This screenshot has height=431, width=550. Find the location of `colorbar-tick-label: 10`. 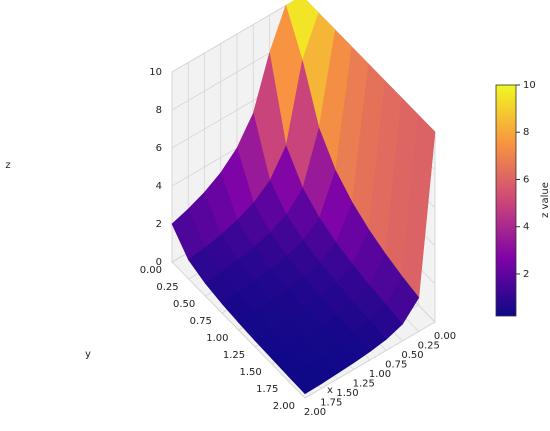

colorbar-tick-label: 10 is located at coordinates (529, 85).